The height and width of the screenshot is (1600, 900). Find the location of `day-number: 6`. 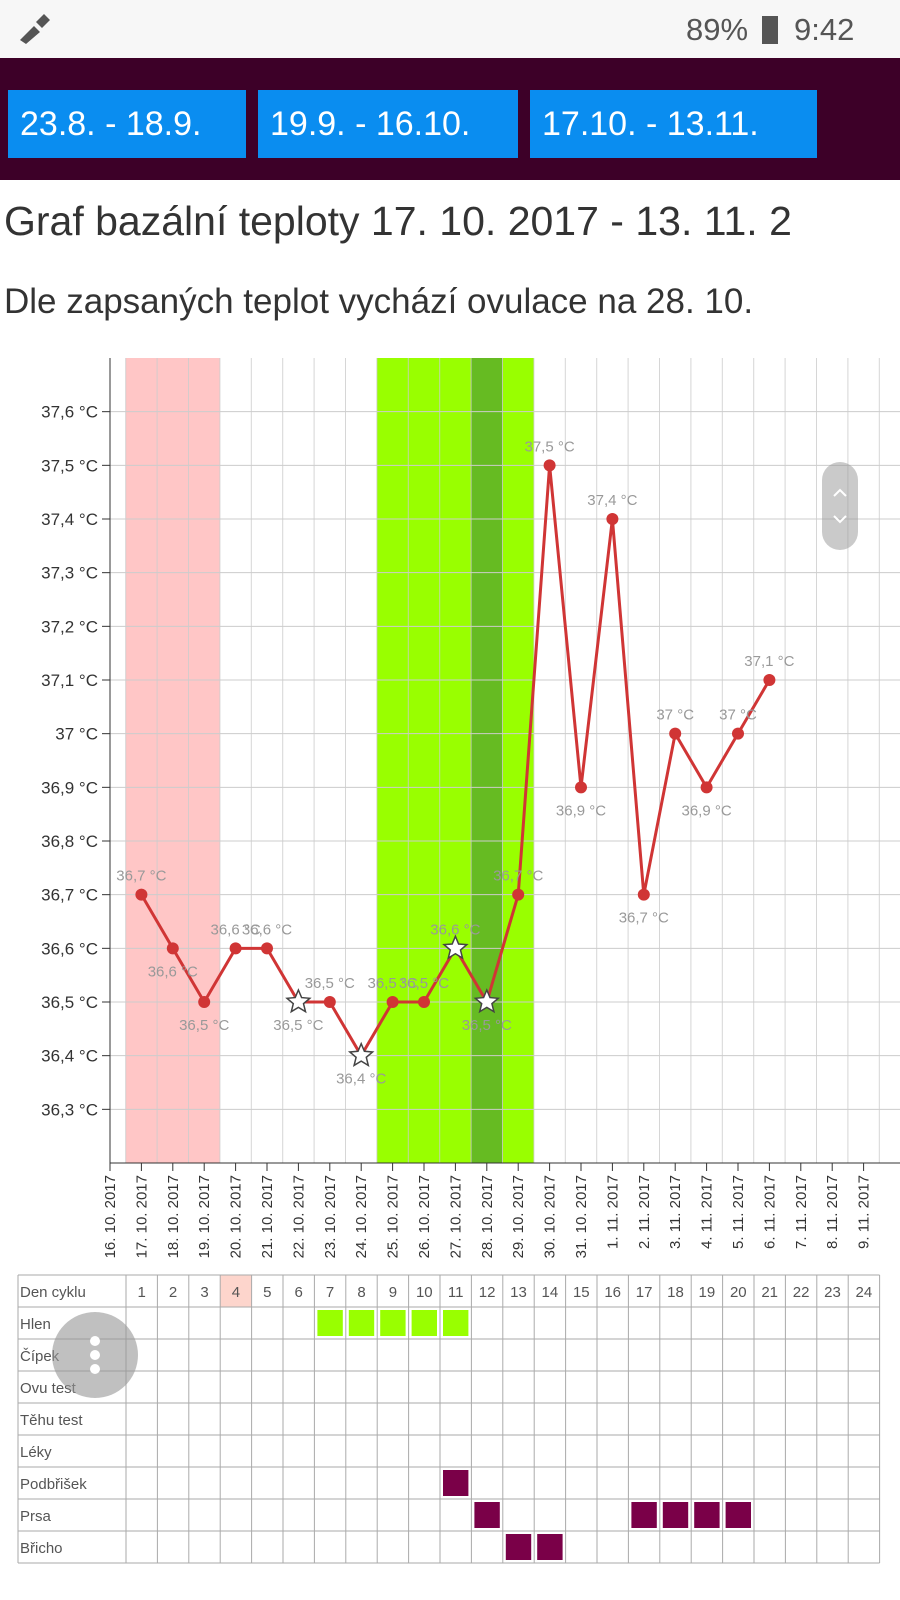

day-number: 6 is located at coordinates (299, 1292).